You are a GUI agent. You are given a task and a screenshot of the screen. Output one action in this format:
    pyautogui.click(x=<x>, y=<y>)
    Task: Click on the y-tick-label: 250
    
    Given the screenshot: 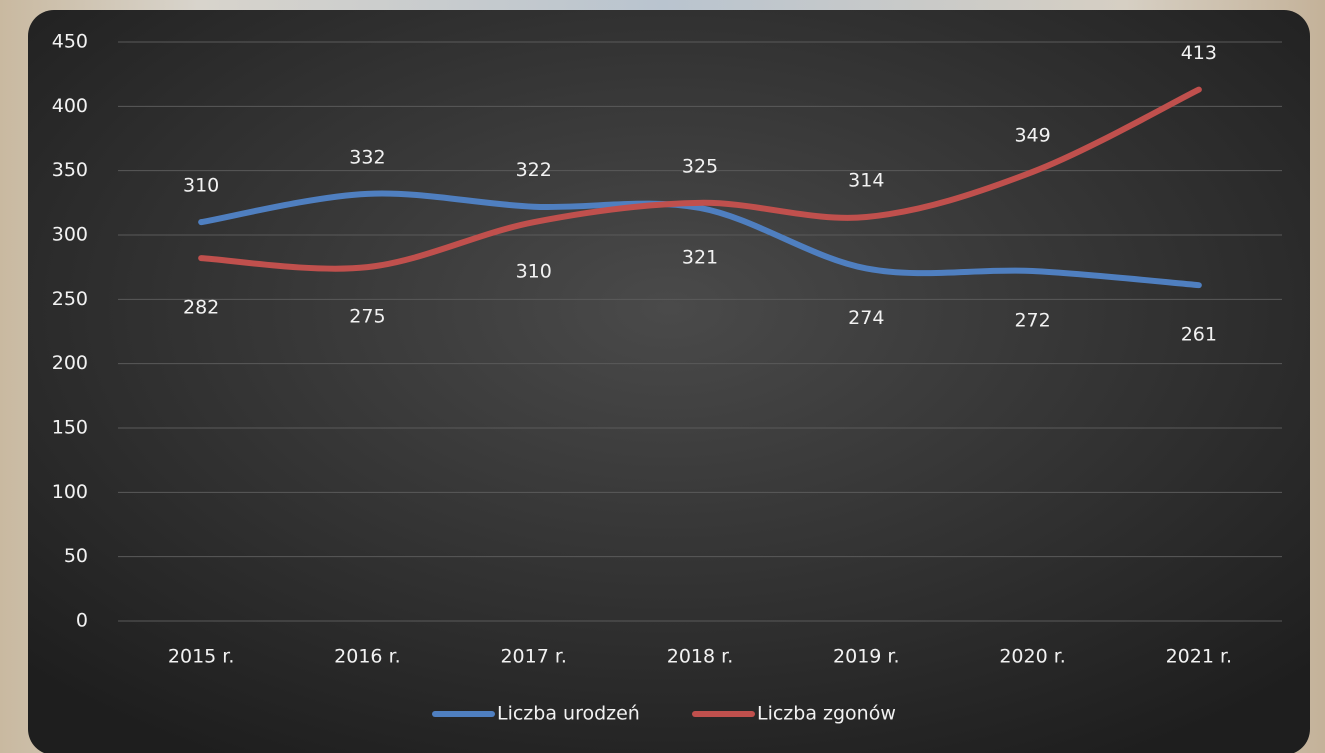 What is the action you would take?
    pyautogui.click(x=70, y=299)
    